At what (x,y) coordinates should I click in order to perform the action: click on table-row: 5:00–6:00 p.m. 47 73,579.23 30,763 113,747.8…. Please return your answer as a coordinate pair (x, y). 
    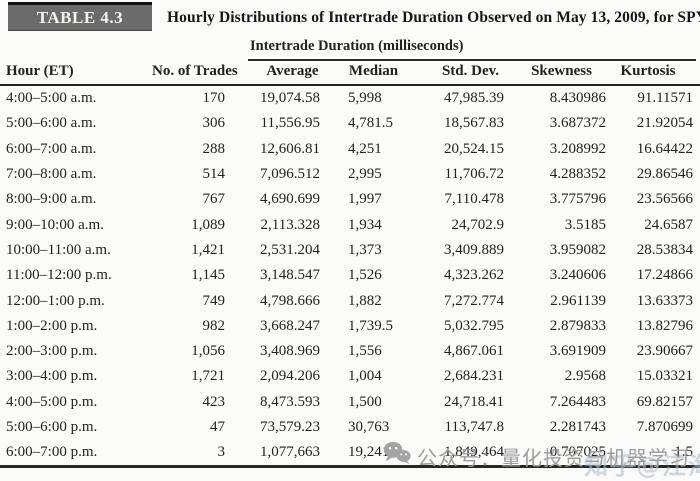
    Looking at the image, I should click on (350, 427).